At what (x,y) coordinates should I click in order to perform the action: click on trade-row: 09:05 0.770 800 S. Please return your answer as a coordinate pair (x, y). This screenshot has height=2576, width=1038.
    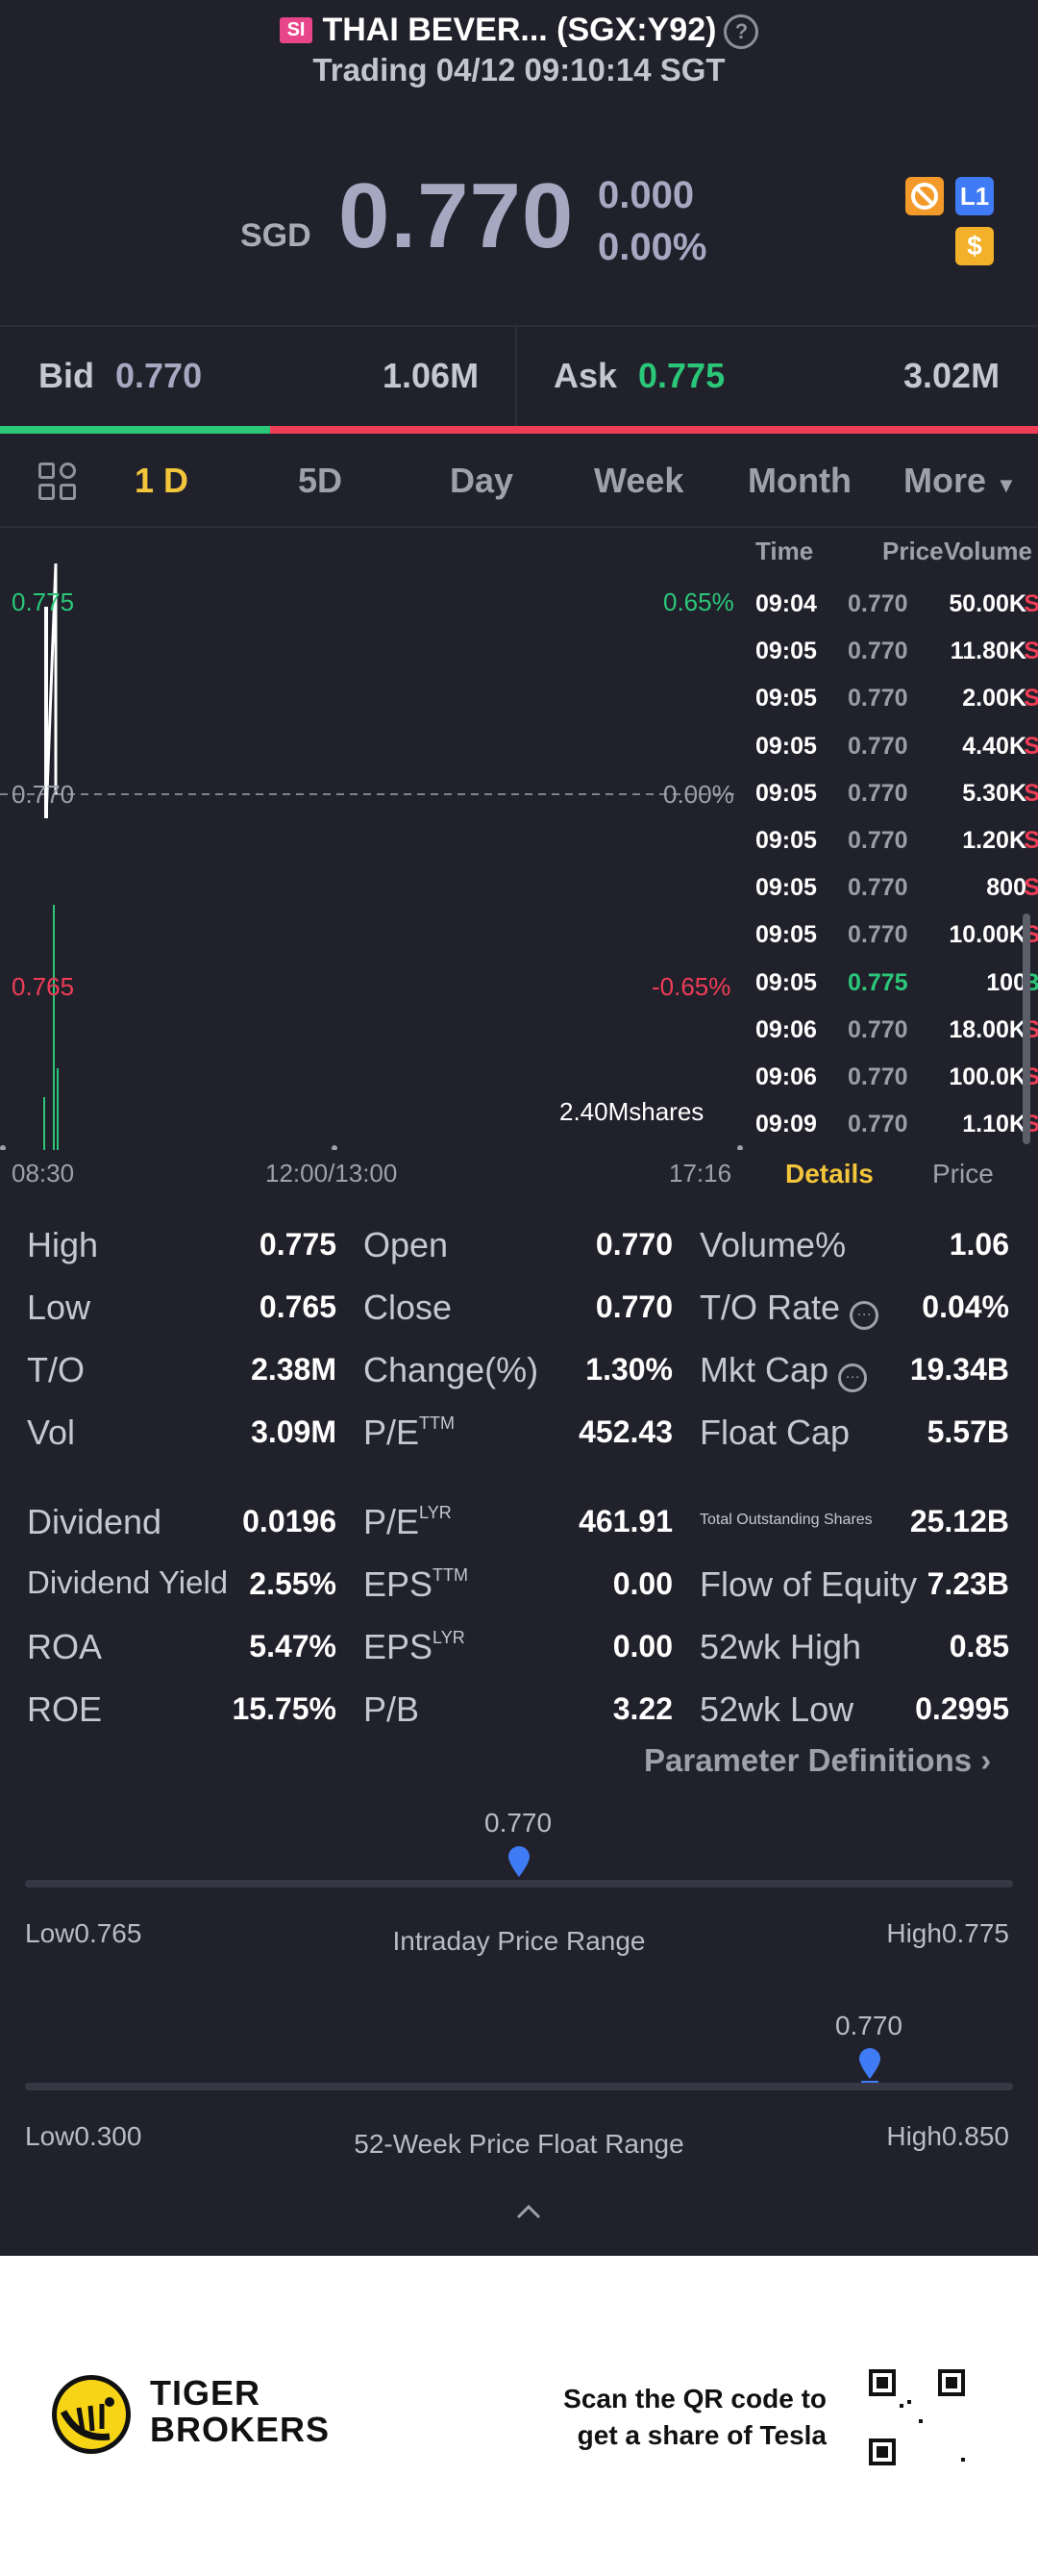
    Looking at the image, I should click on (896, 897).